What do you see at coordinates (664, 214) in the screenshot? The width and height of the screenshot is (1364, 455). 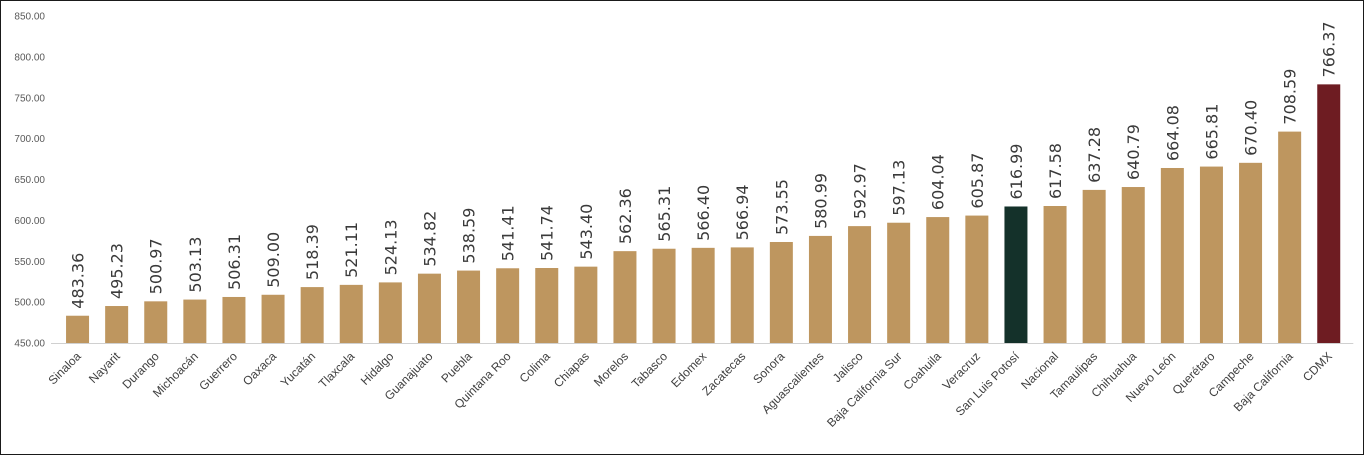 I see `data-label: 565.31` at bounding box center [664, 214].